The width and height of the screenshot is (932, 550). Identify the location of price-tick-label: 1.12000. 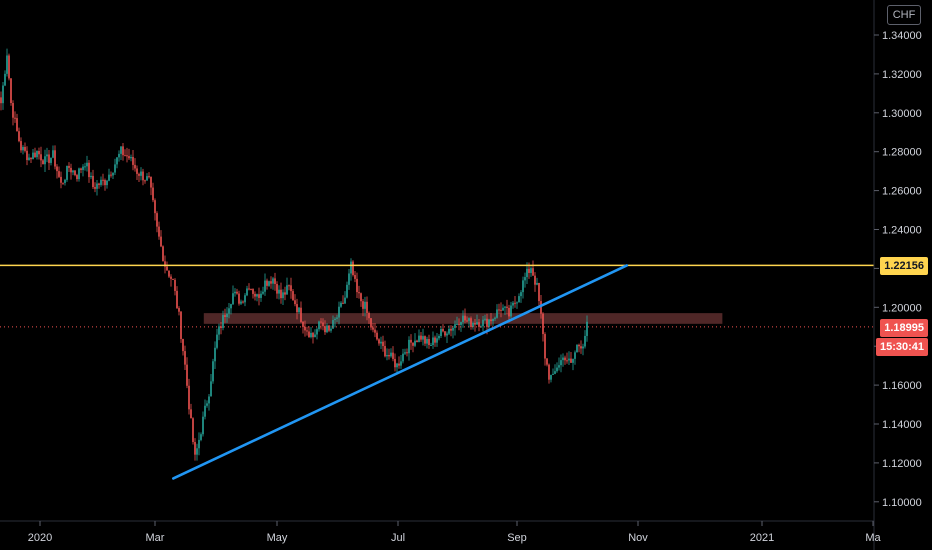
(902, 464).